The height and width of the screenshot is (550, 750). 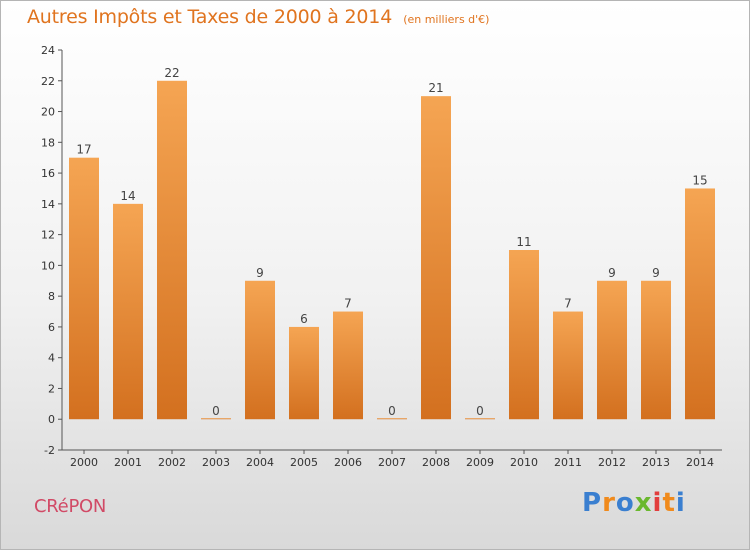 I want to click on value-label-2011: 7, so click(x=568, y=304).